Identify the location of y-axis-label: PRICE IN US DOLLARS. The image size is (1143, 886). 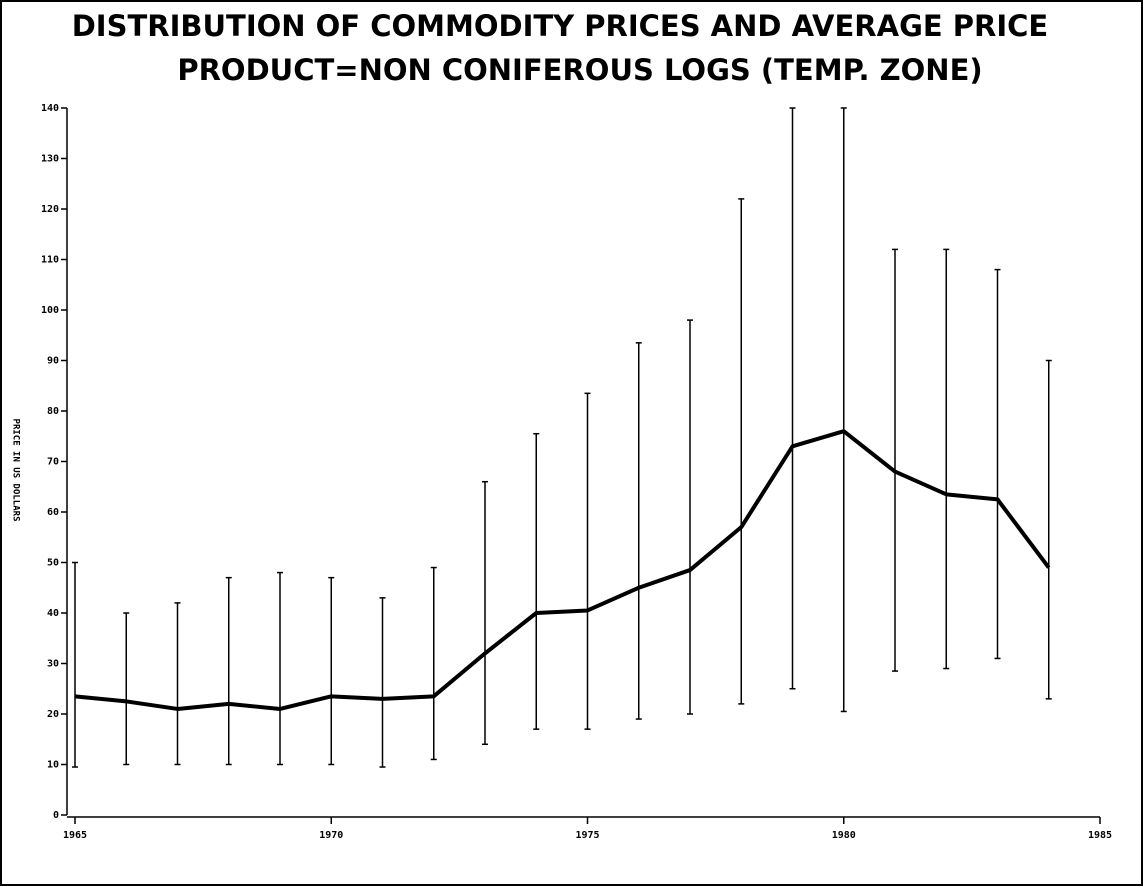
(16, 470).